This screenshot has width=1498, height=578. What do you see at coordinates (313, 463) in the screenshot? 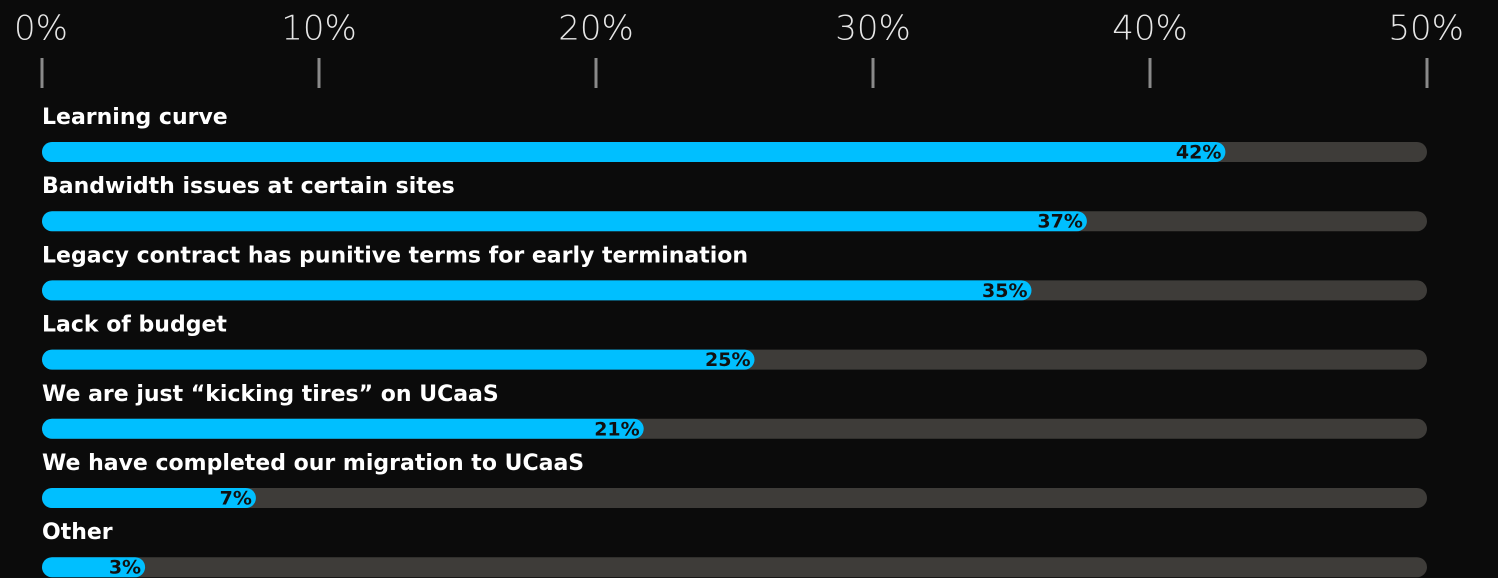
I see `category-label: We have completed our migration to UCaaS` at bounding box center [313, 463].